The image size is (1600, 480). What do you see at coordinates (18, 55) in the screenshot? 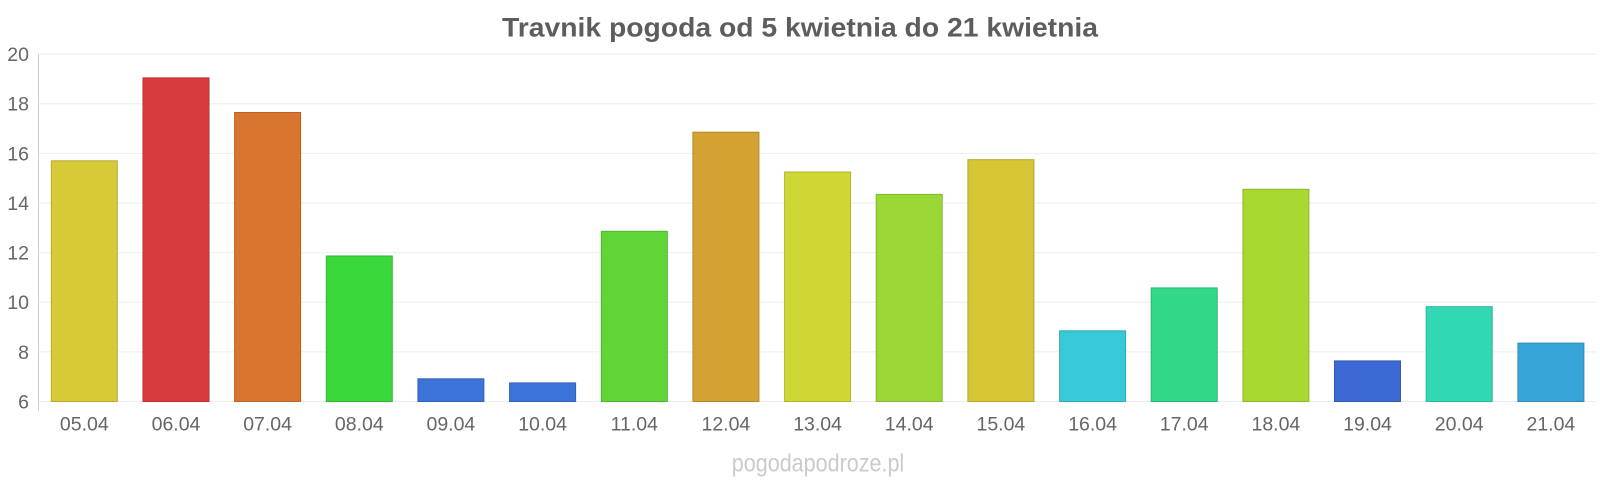
I see `svg-text: 20` at bounding box center [18, 55].